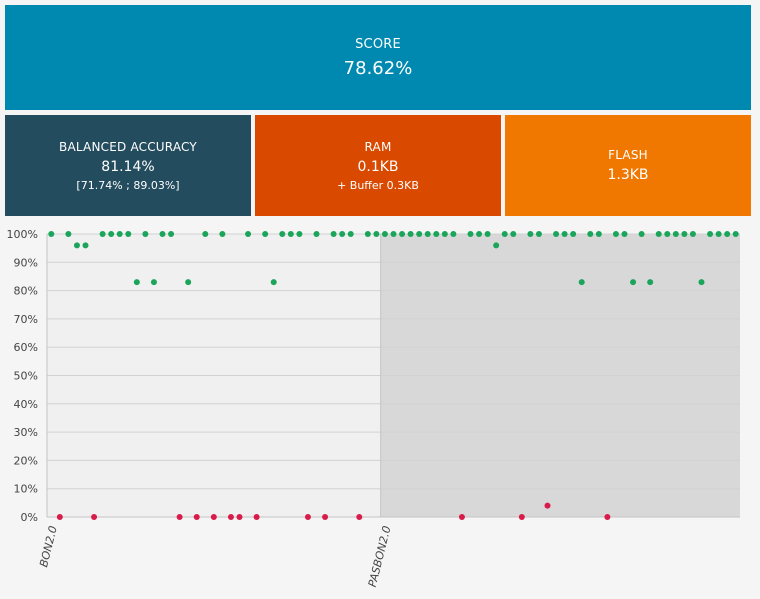 The width and height of the screenshot is (760, 599). Describe the element at coordinates (26, 319) in the screenshot. I see `y-tick-label: 70%` at that location.